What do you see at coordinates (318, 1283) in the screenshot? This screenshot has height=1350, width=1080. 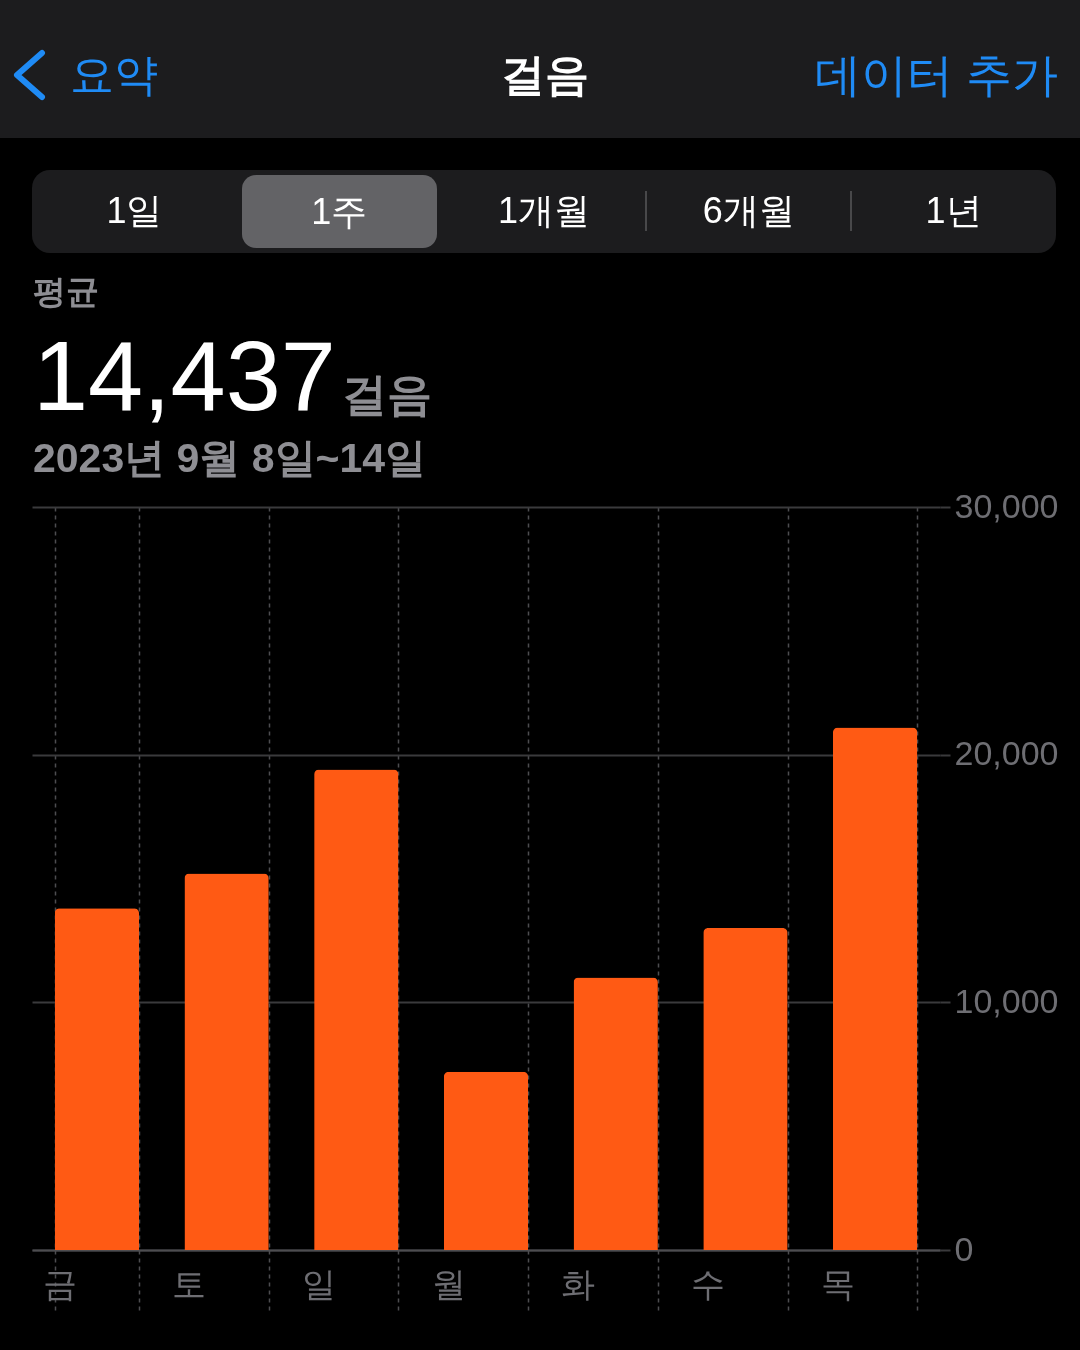 I see `x-tick-label: 일` at bounding box center [318, 1283].